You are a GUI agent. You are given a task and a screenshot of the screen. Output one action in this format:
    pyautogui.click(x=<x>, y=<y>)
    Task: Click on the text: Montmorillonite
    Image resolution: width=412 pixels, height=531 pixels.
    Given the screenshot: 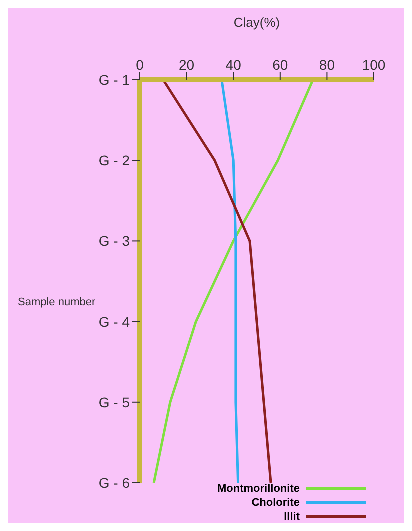 What is the action you would take?
    pyautogui.click(x=259, y=489)
    